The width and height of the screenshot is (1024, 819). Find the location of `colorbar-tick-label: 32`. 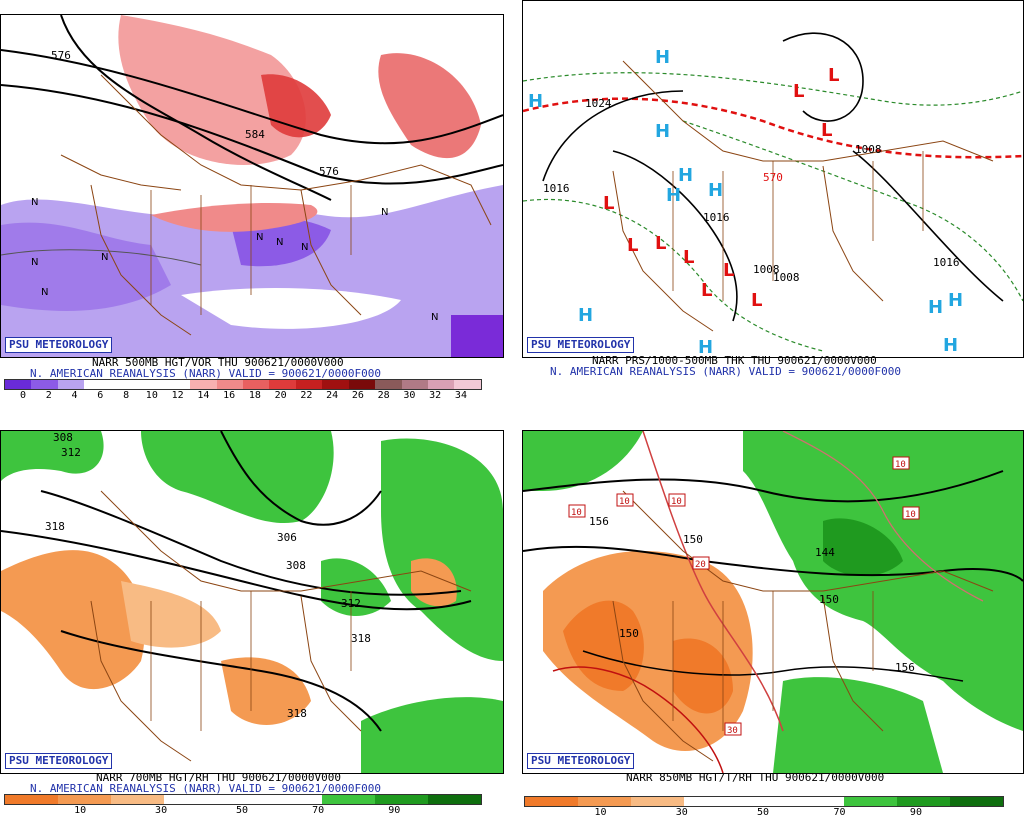

colorbar-tick-label: 32 is located at coordinates (435, 395).